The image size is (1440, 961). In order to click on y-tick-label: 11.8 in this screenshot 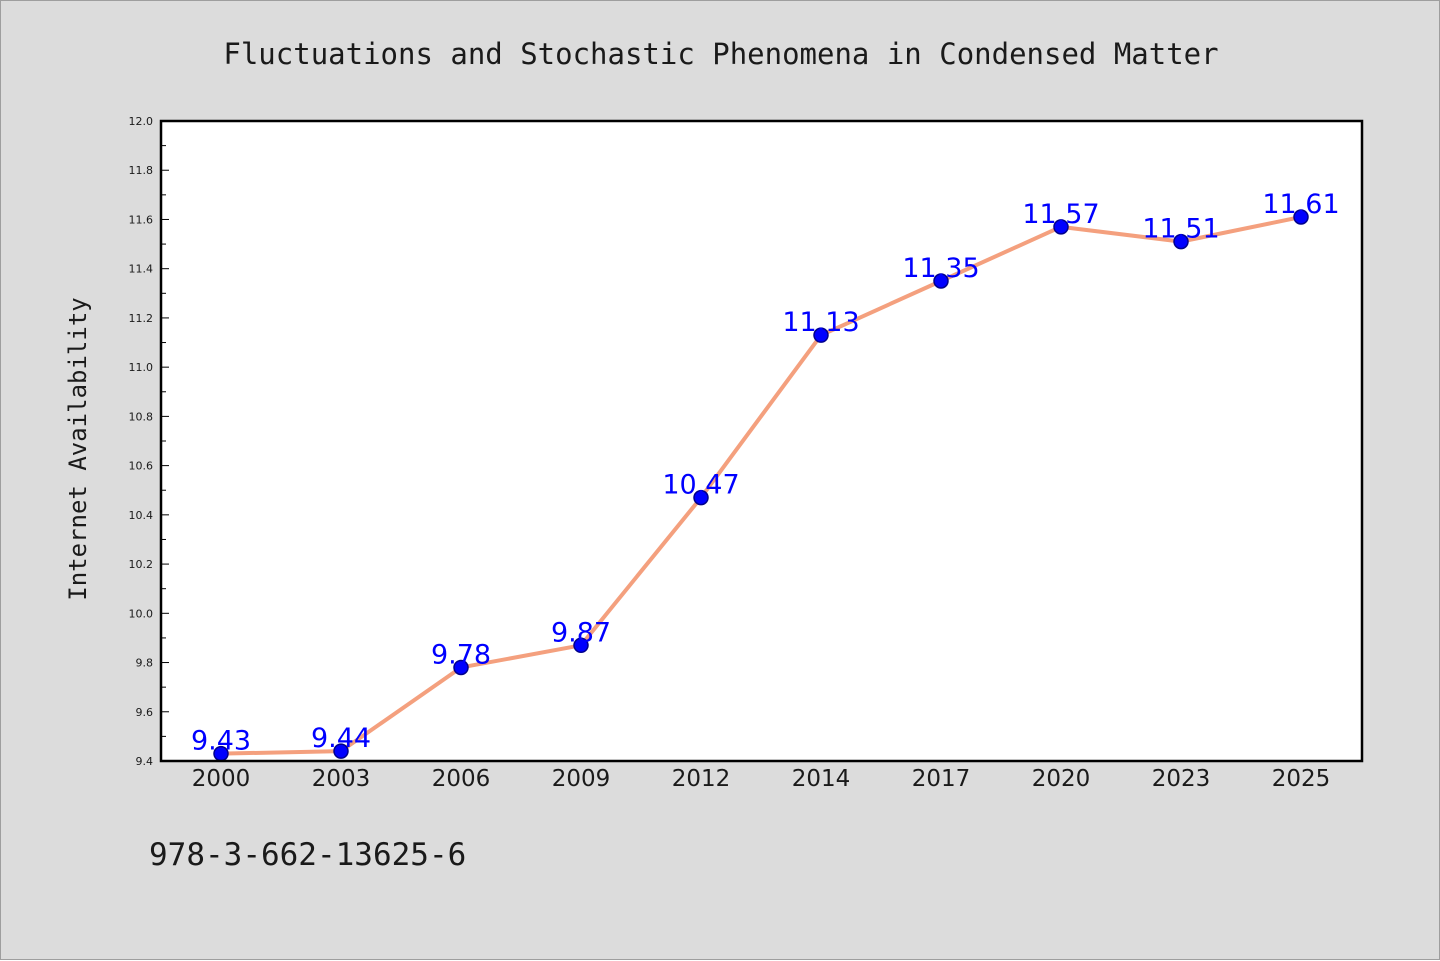, I will do `click(141, 170)`.